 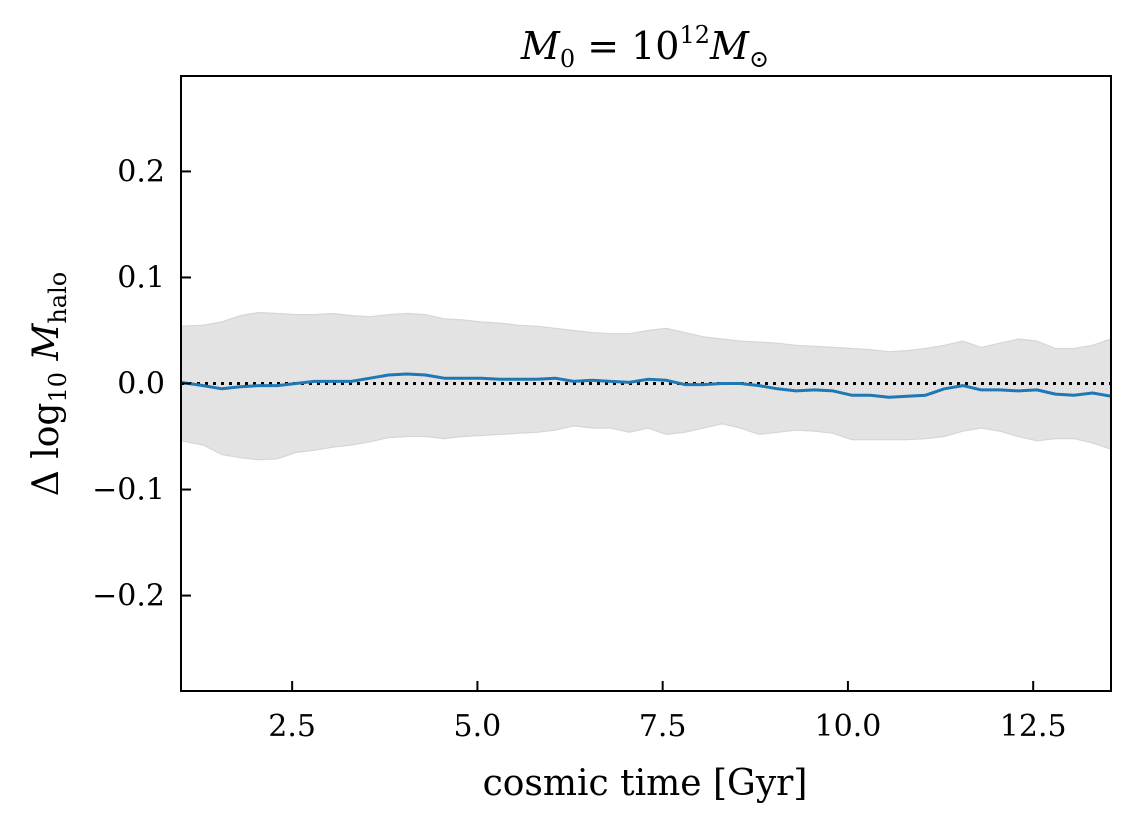 I want to click on mean-line, so click(x=646, y=385).